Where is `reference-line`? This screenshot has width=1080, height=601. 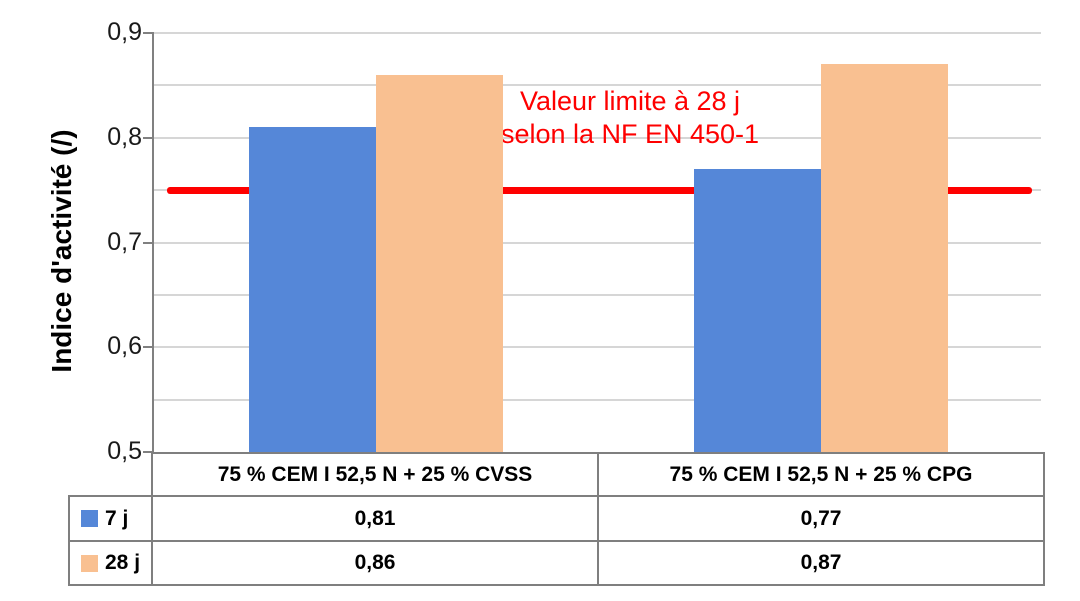 reference-line is located at coordinates (599, 190).